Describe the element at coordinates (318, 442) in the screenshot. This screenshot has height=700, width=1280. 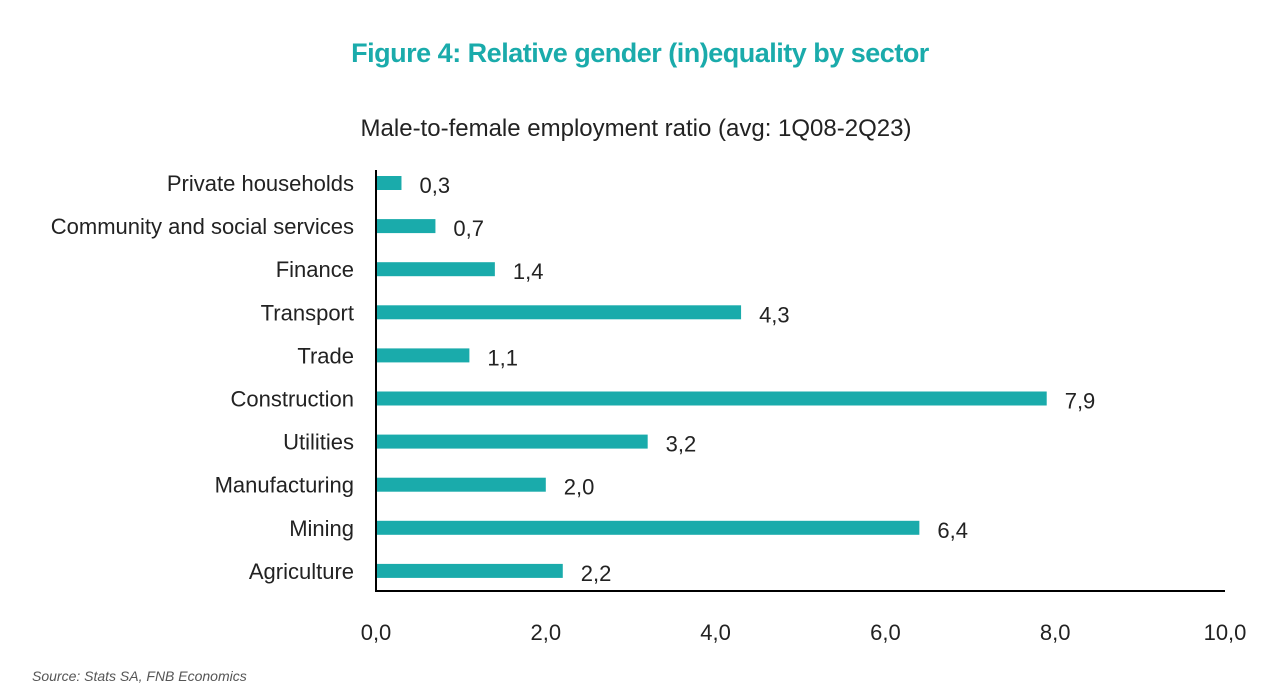
I see `category-label: Utilities` at that location.